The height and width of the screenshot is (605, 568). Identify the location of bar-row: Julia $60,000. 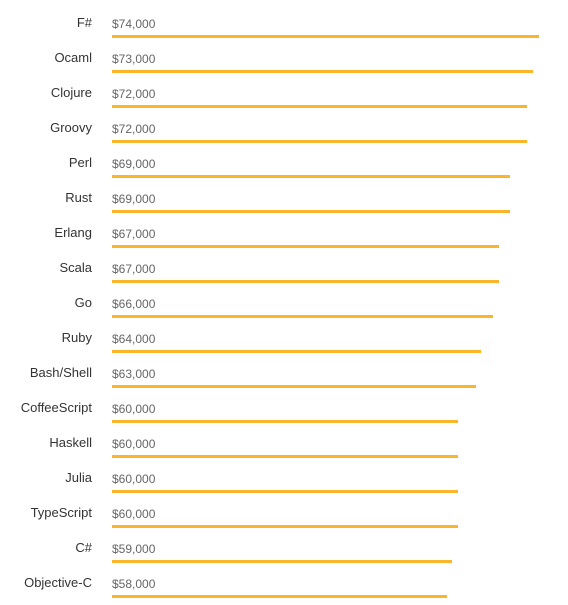
(284, 482).